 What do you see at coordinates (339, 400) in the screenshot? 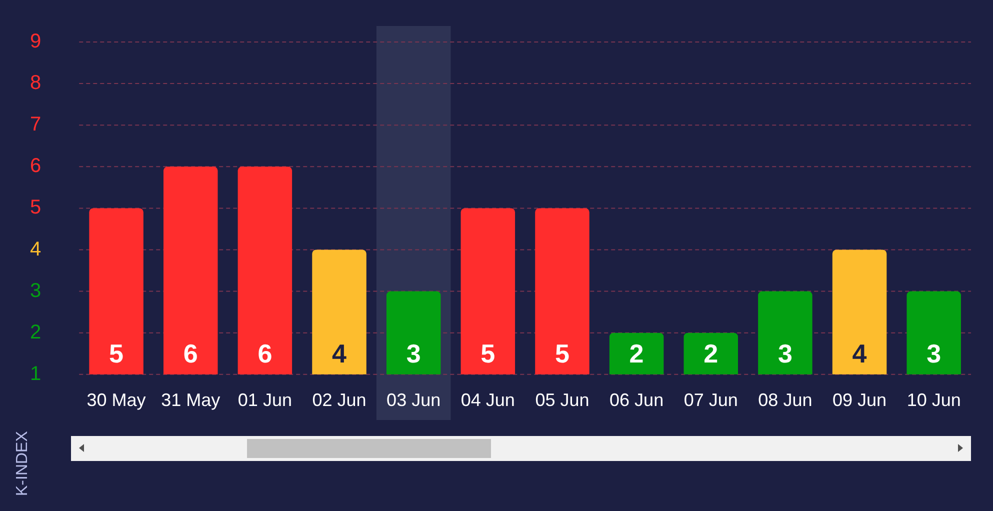
I see `x-tick-label: 02 Jun` at bounding box center [339, 400].